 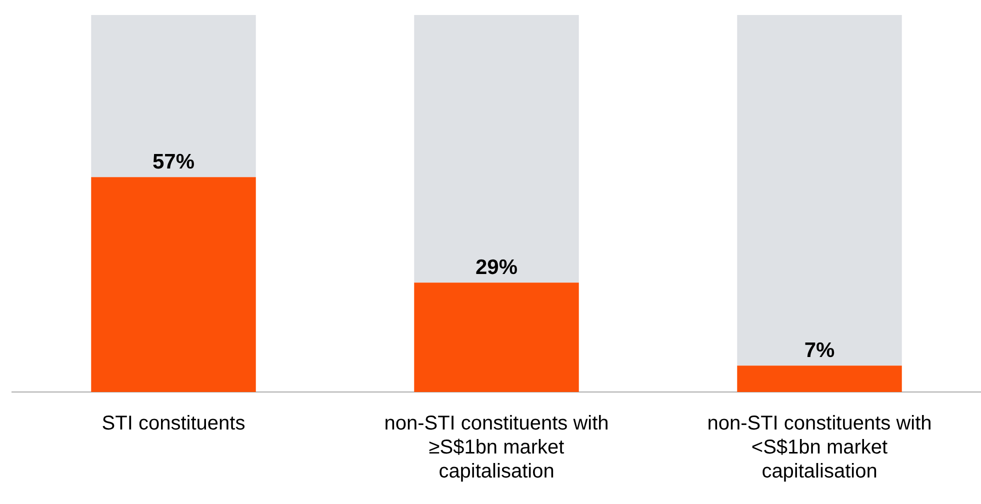 What do you see at coordinates (174, 423) in the screenshot?
I see `x-tick-label: STI constituents` at bounding box center [174, 423].